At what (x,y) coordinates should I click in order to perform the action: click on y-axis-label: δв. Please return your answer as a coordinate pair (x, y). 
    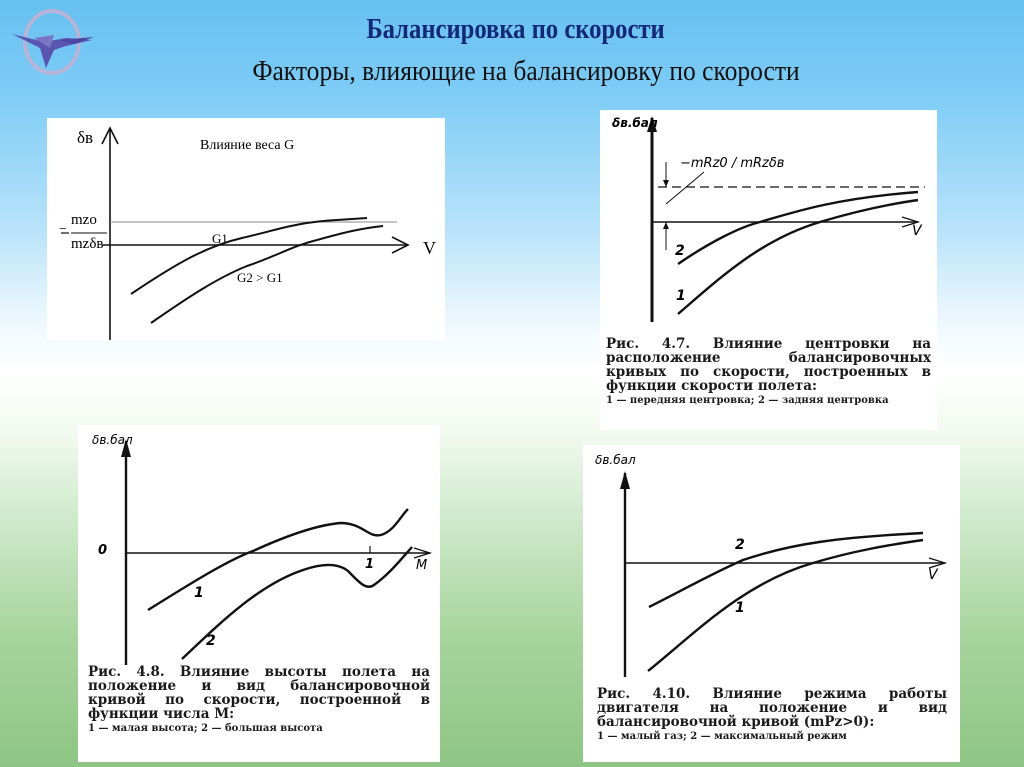
    Looking at the image, I should click on (85, 137).